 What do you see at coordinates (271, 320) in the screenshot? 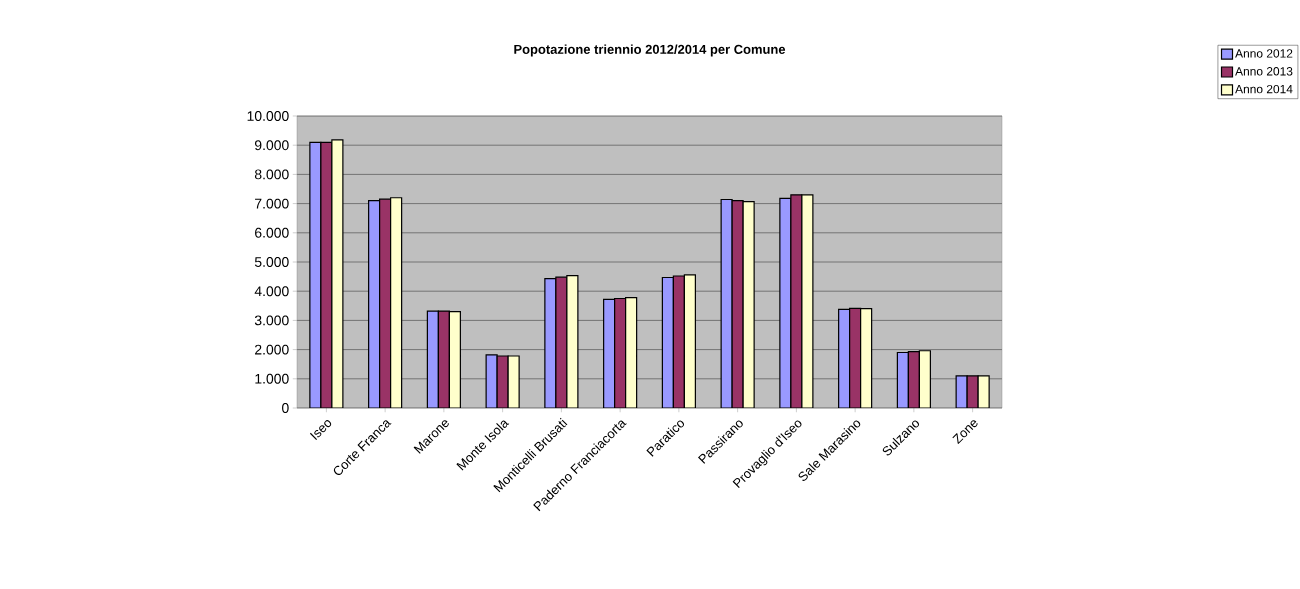
I see `y-tick-label: 3.000` at bounding box center [271, 320].